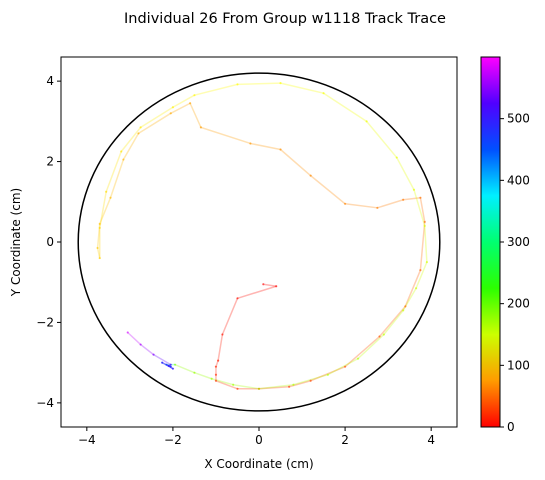  What do you see at coordinates (50, 81) in the screenshot?
I see `y-tick-label: 4` at bounding box center [50, 81].